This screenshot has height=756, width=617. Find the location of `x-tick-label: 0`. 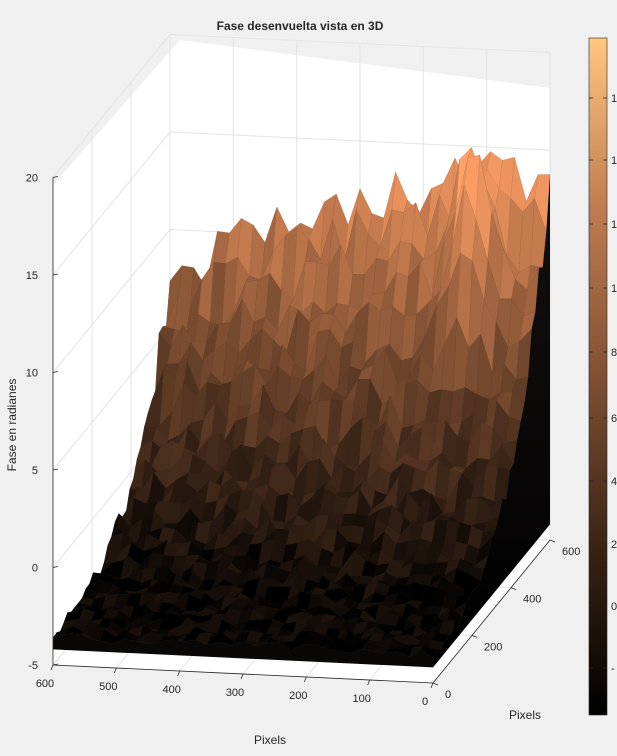

x-tick-label: 0 is located at coordinates (425, 702).